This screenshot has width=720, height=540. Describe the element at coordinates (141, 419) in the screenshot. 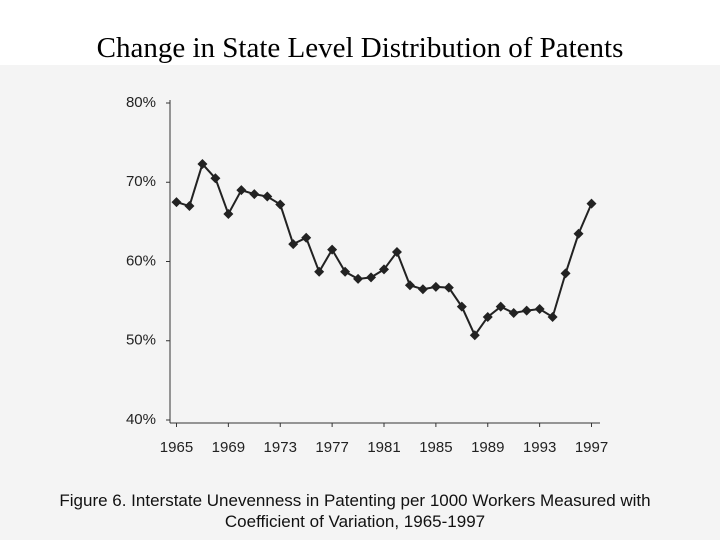

I see `y-tick-label: 40%` at that location.